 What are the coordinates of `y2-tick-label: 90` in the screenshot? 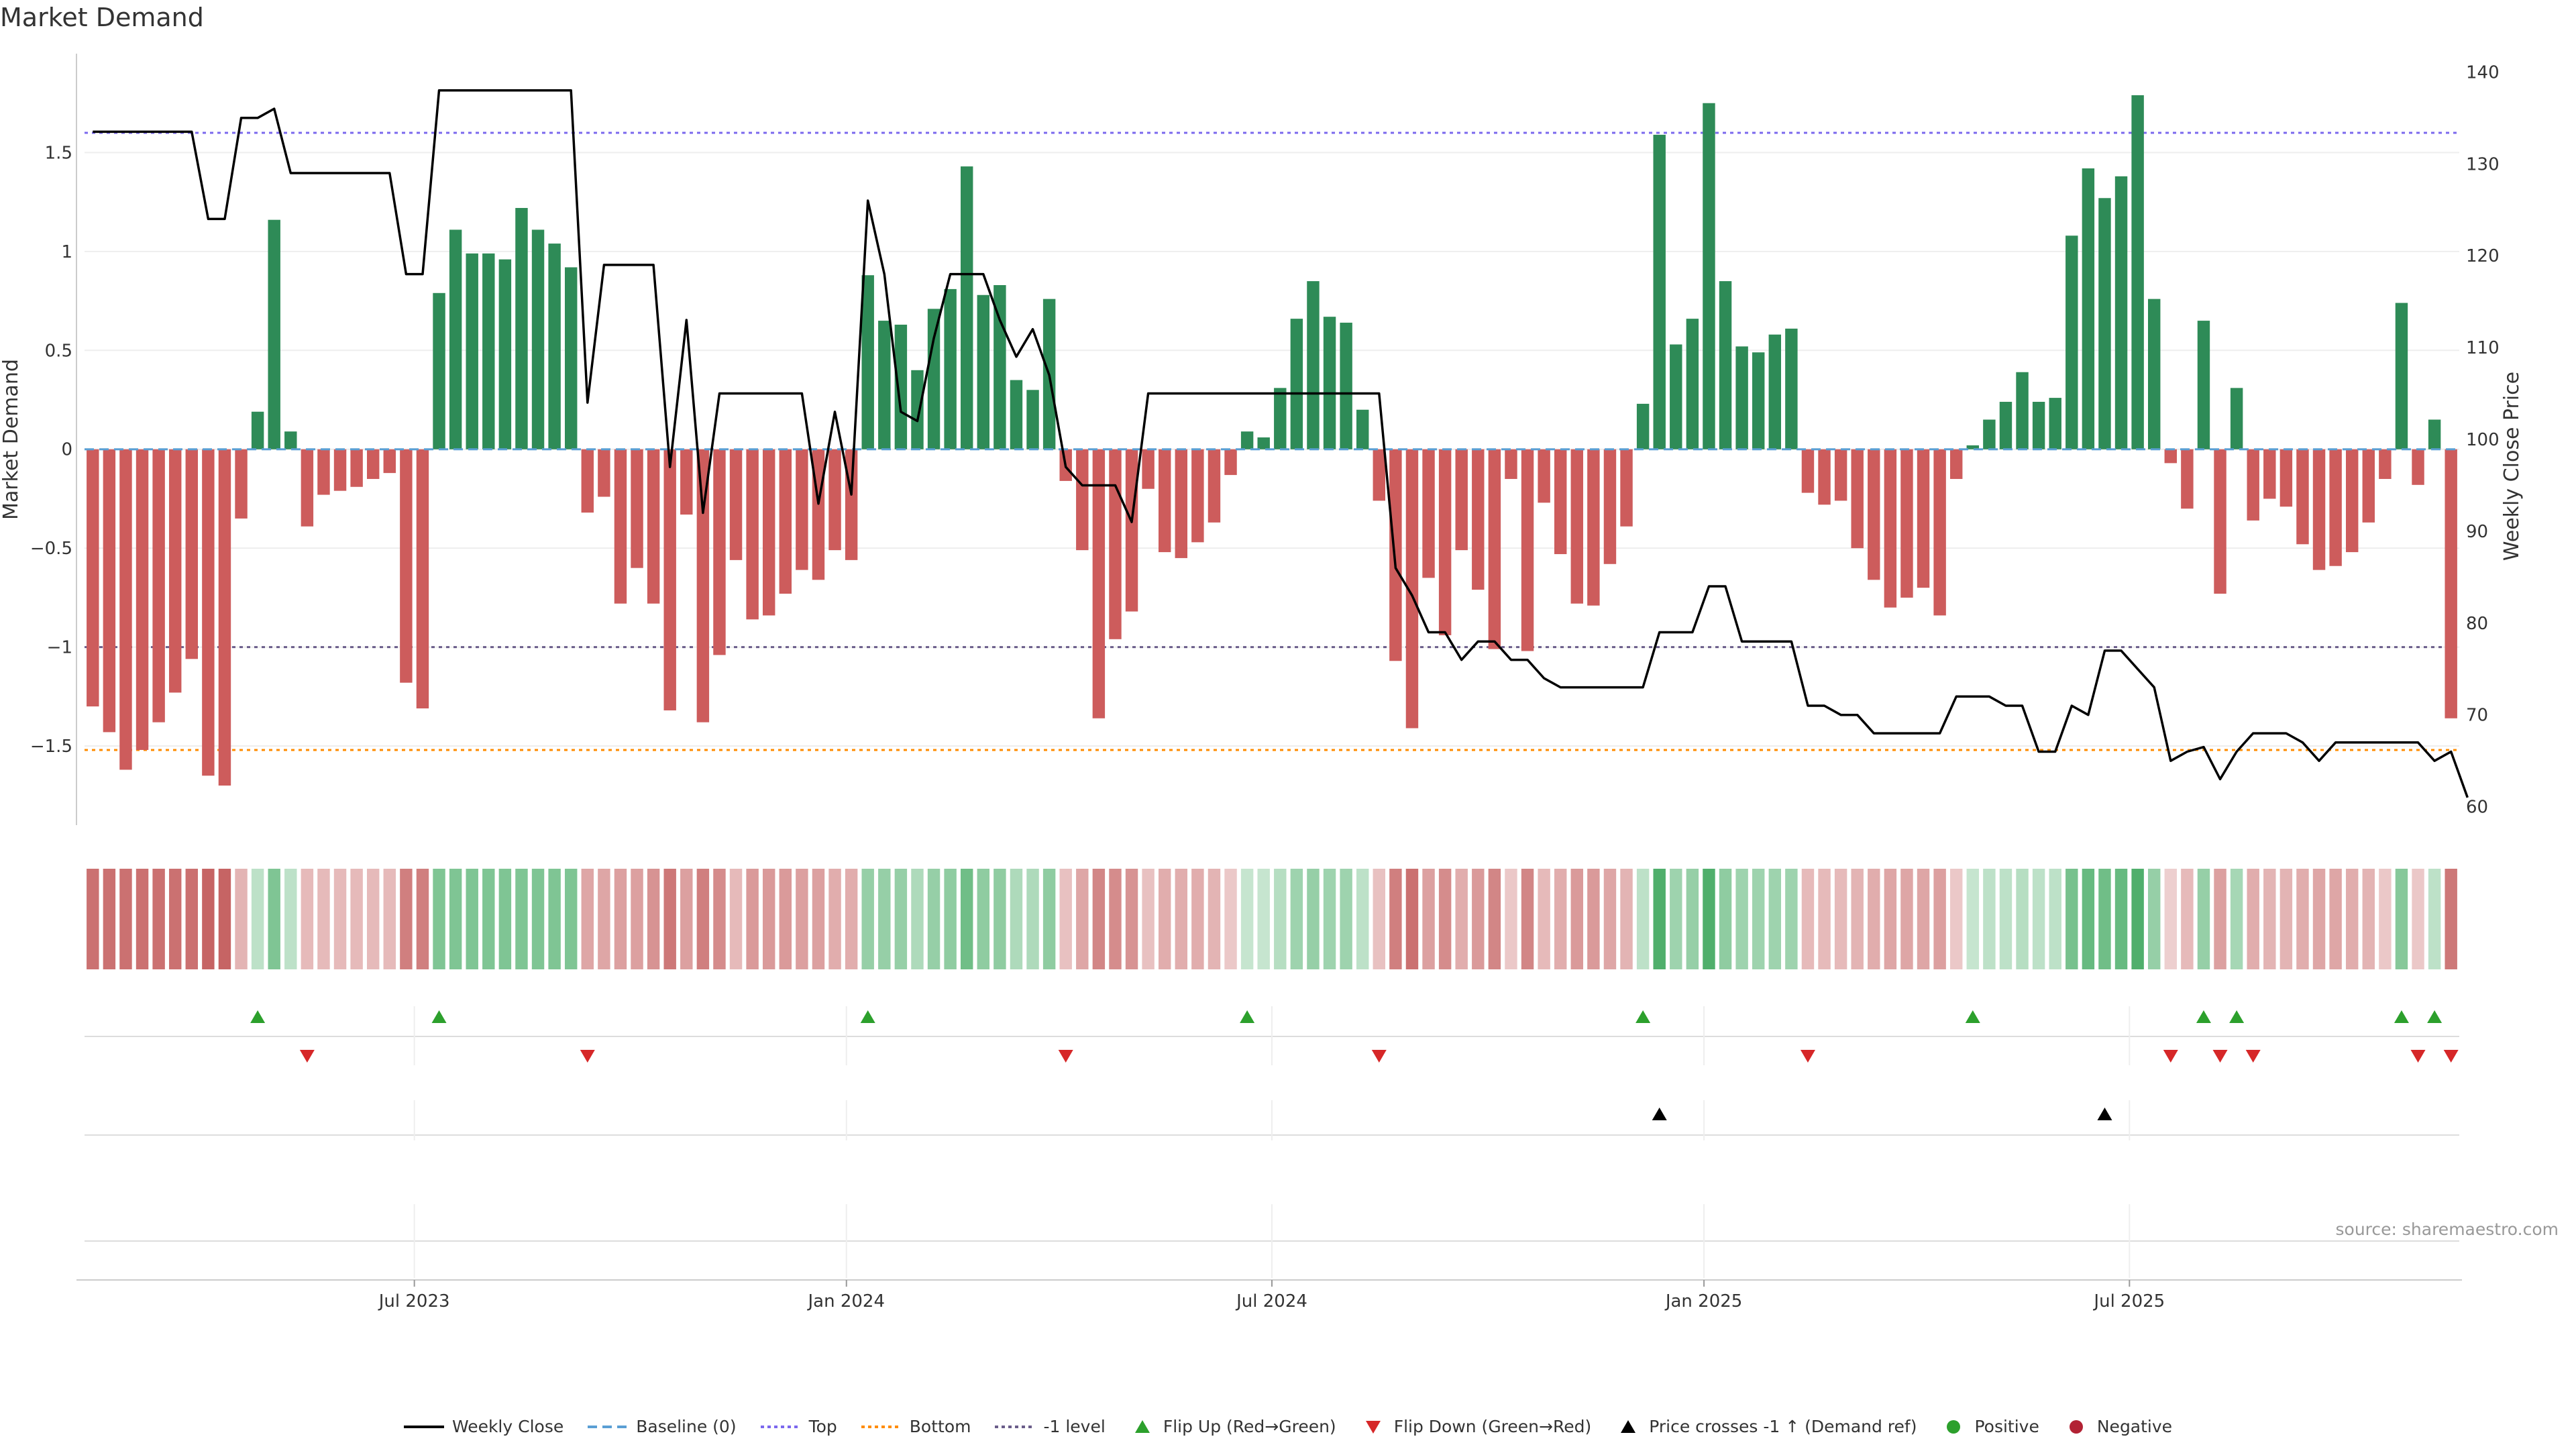 It's located at (2477, 532).